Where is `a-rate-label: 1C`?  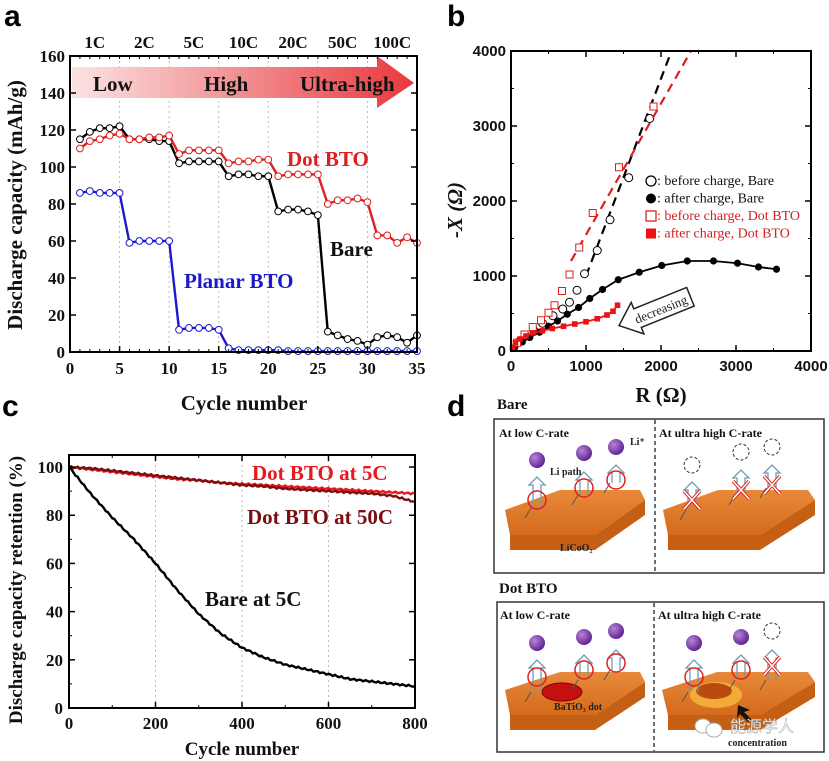 a-rate-label: 1C is located at coordinates (94, 42).